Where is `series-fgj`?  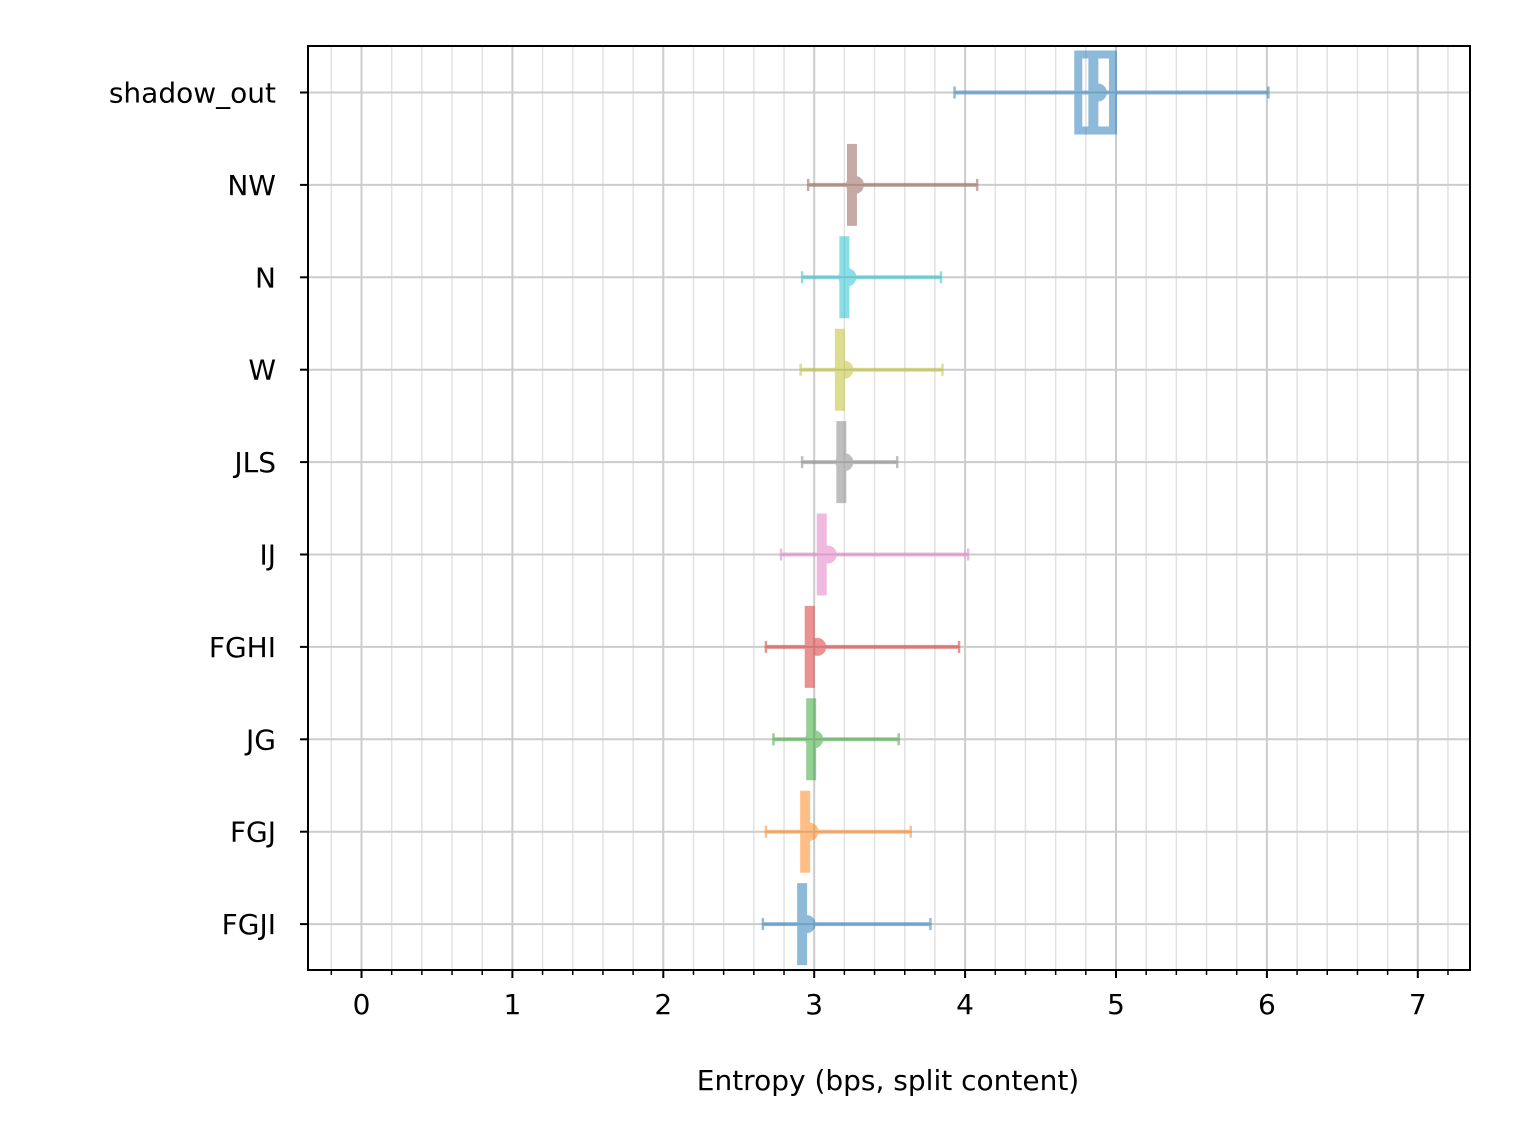 series-fgj is located at coordinates (838, 831).